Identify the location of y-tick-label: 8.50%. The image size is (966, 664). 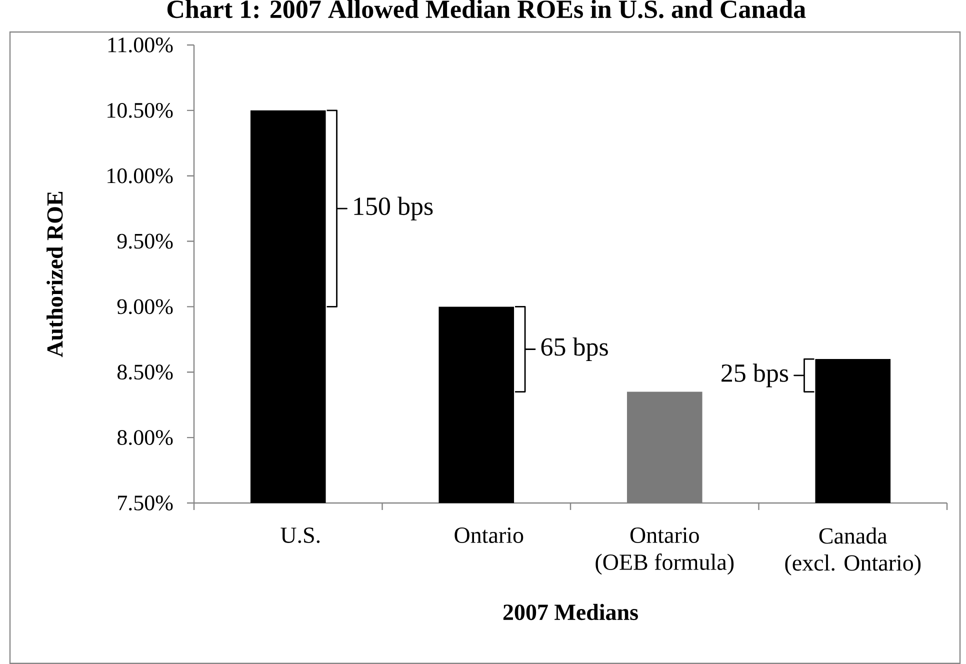
(145, 372).